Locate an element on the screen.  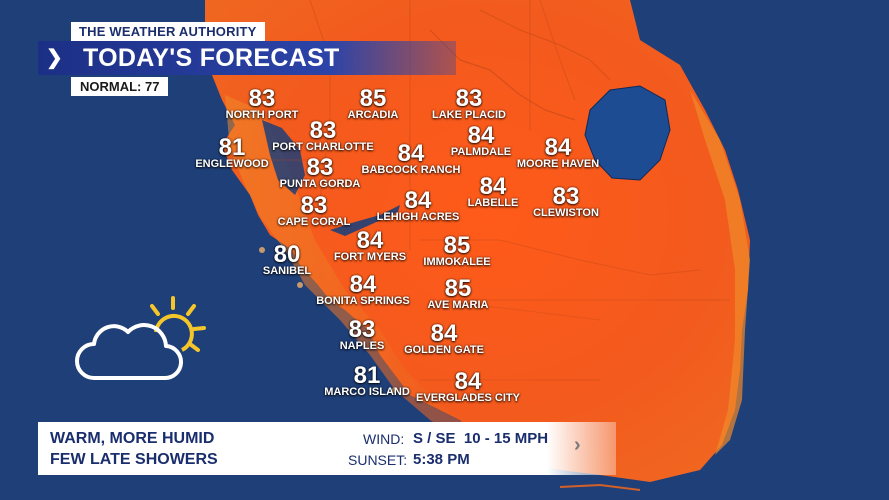
city-name: NAPLES is located at coordinates (362, 346).